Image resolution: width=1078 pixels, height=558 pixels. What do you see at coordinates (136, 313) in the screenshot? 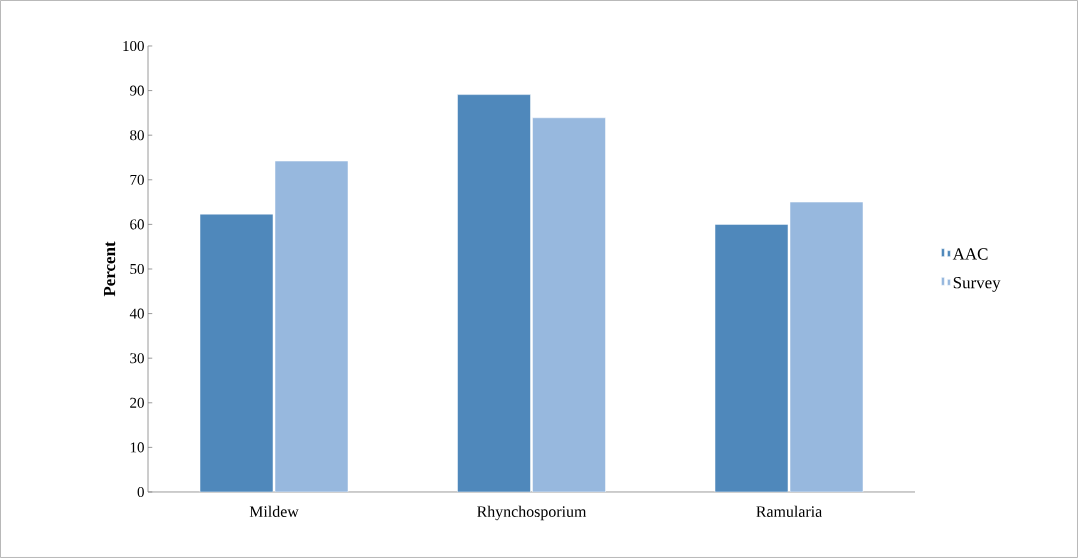
I see `y-tick-label: 40` at bounding box center [136, 313].